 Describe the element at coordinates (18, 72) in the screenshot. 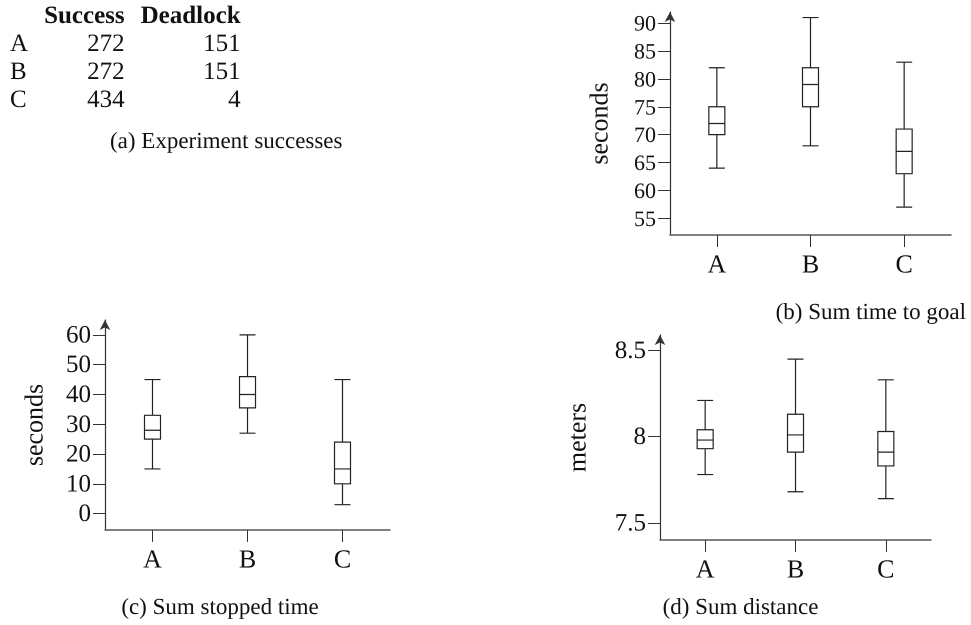

I see `category-label: B` at that location.